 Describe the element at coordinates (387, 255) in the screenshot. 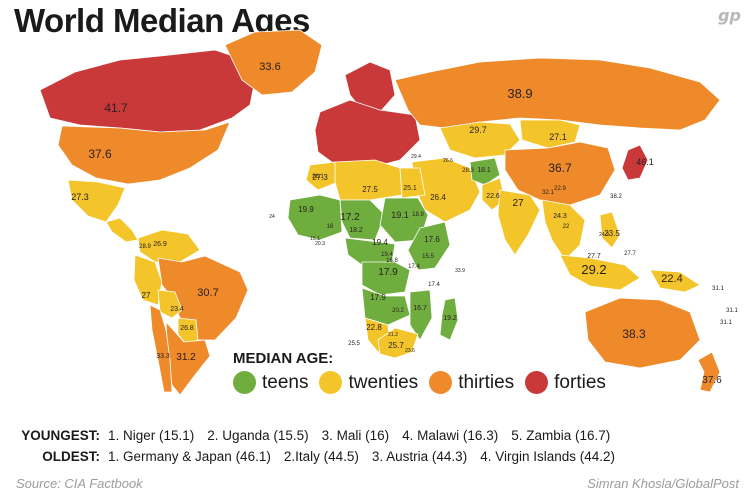

I see `small-region-label: 19.4` at that location.